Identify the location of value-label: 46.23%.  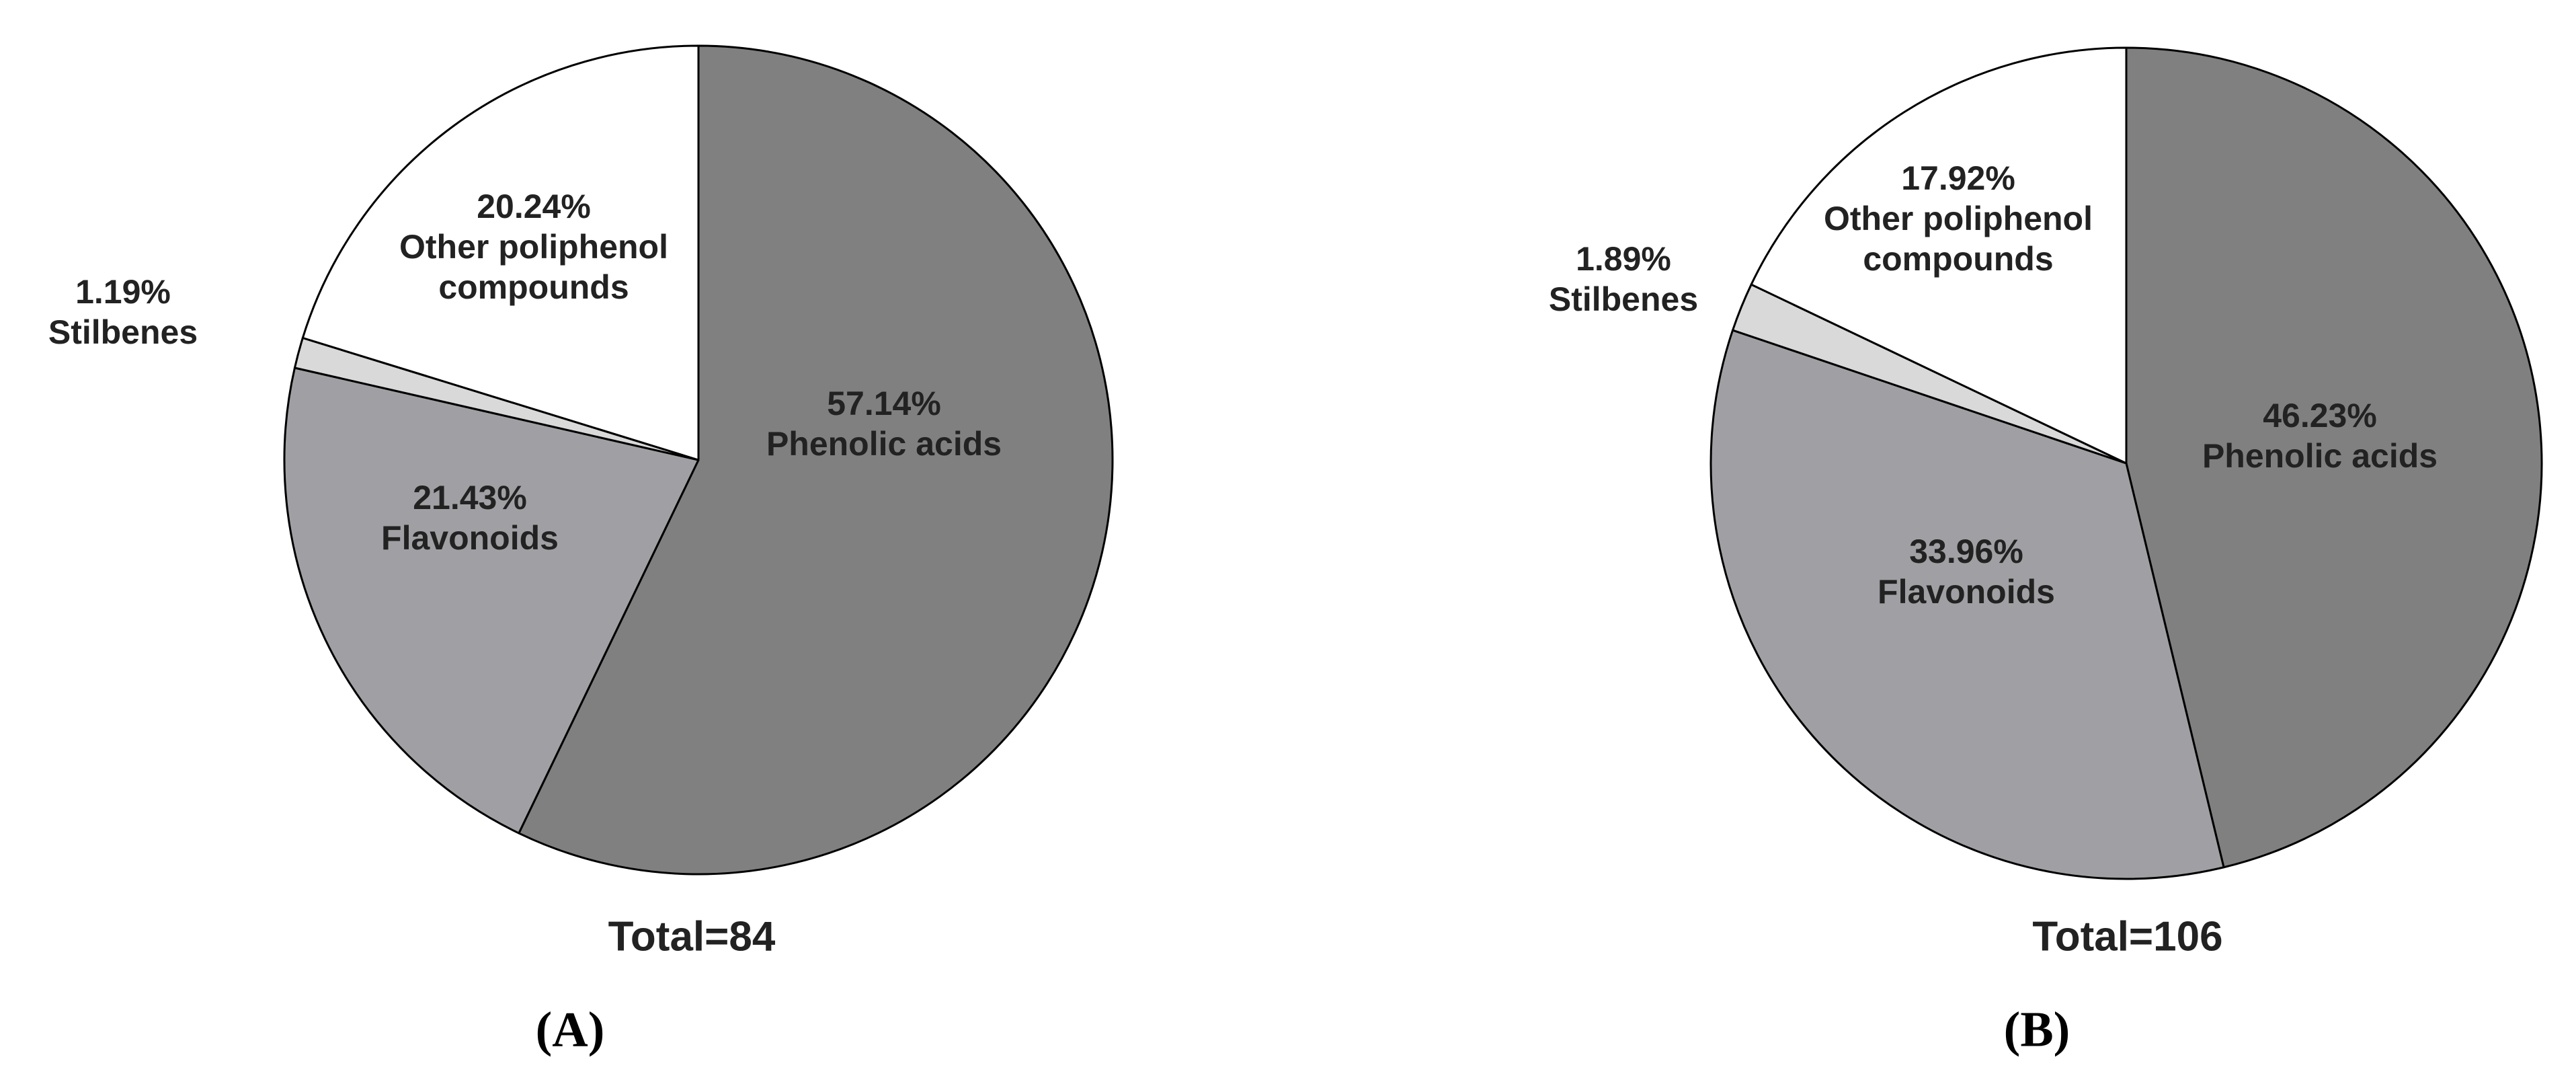
(2320, 416).